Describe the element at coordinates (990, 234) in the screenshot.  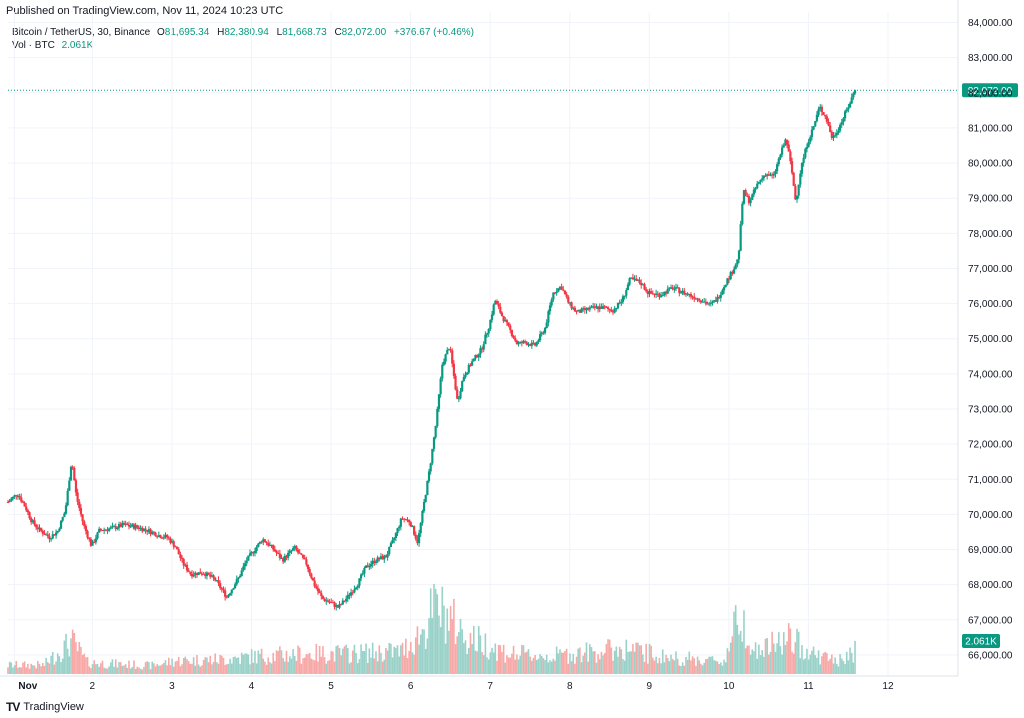
I see `price-tick-label: 78,000.00` at that location.